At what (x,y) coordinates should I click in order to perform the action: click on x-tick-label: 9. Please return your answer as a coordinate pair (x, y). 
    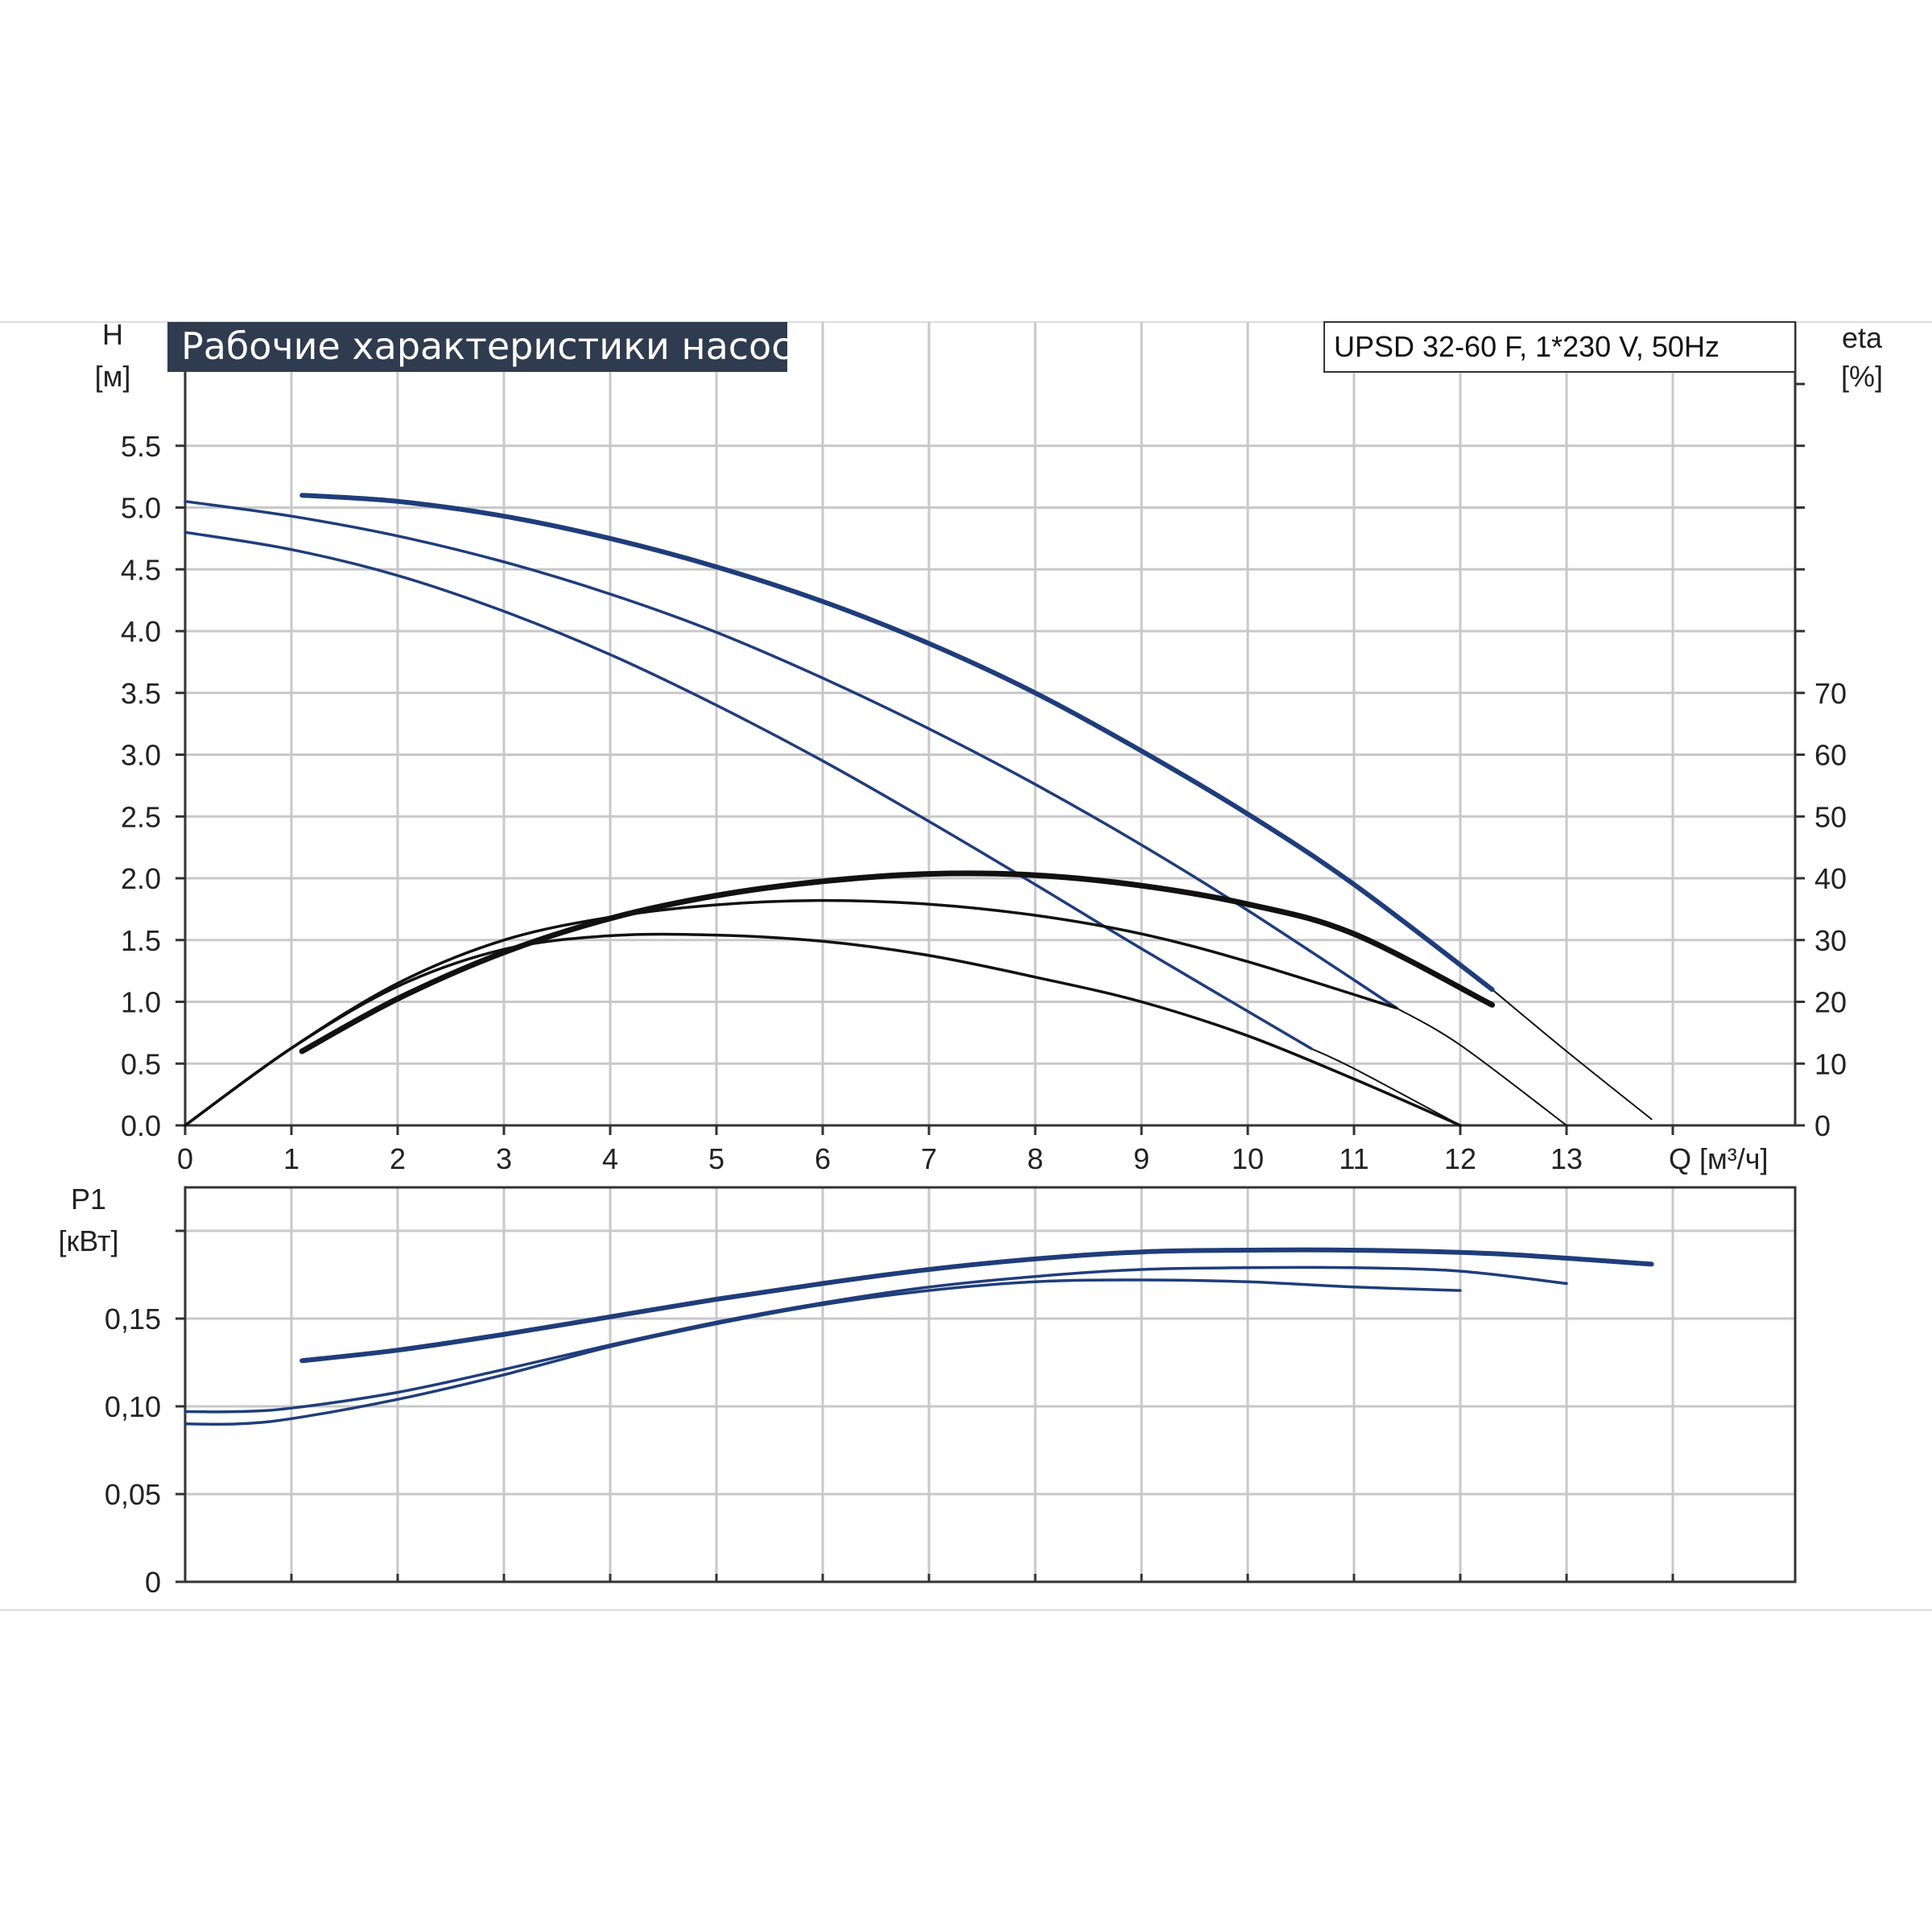
    Looking at the image, I should click on (1141, 1158).